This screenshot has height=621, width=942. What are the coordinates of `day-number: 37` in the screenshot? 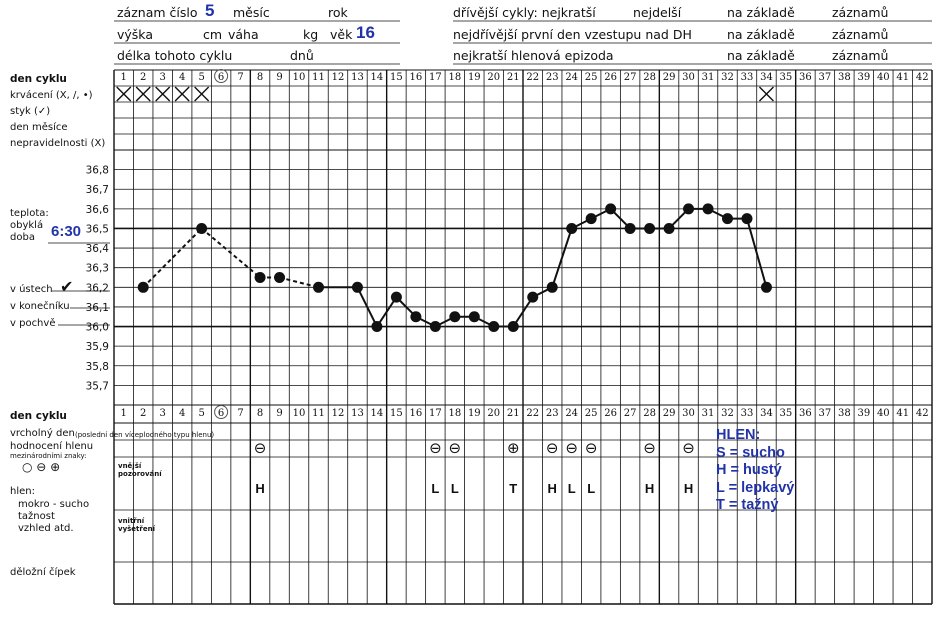 It's located at (825, 413).